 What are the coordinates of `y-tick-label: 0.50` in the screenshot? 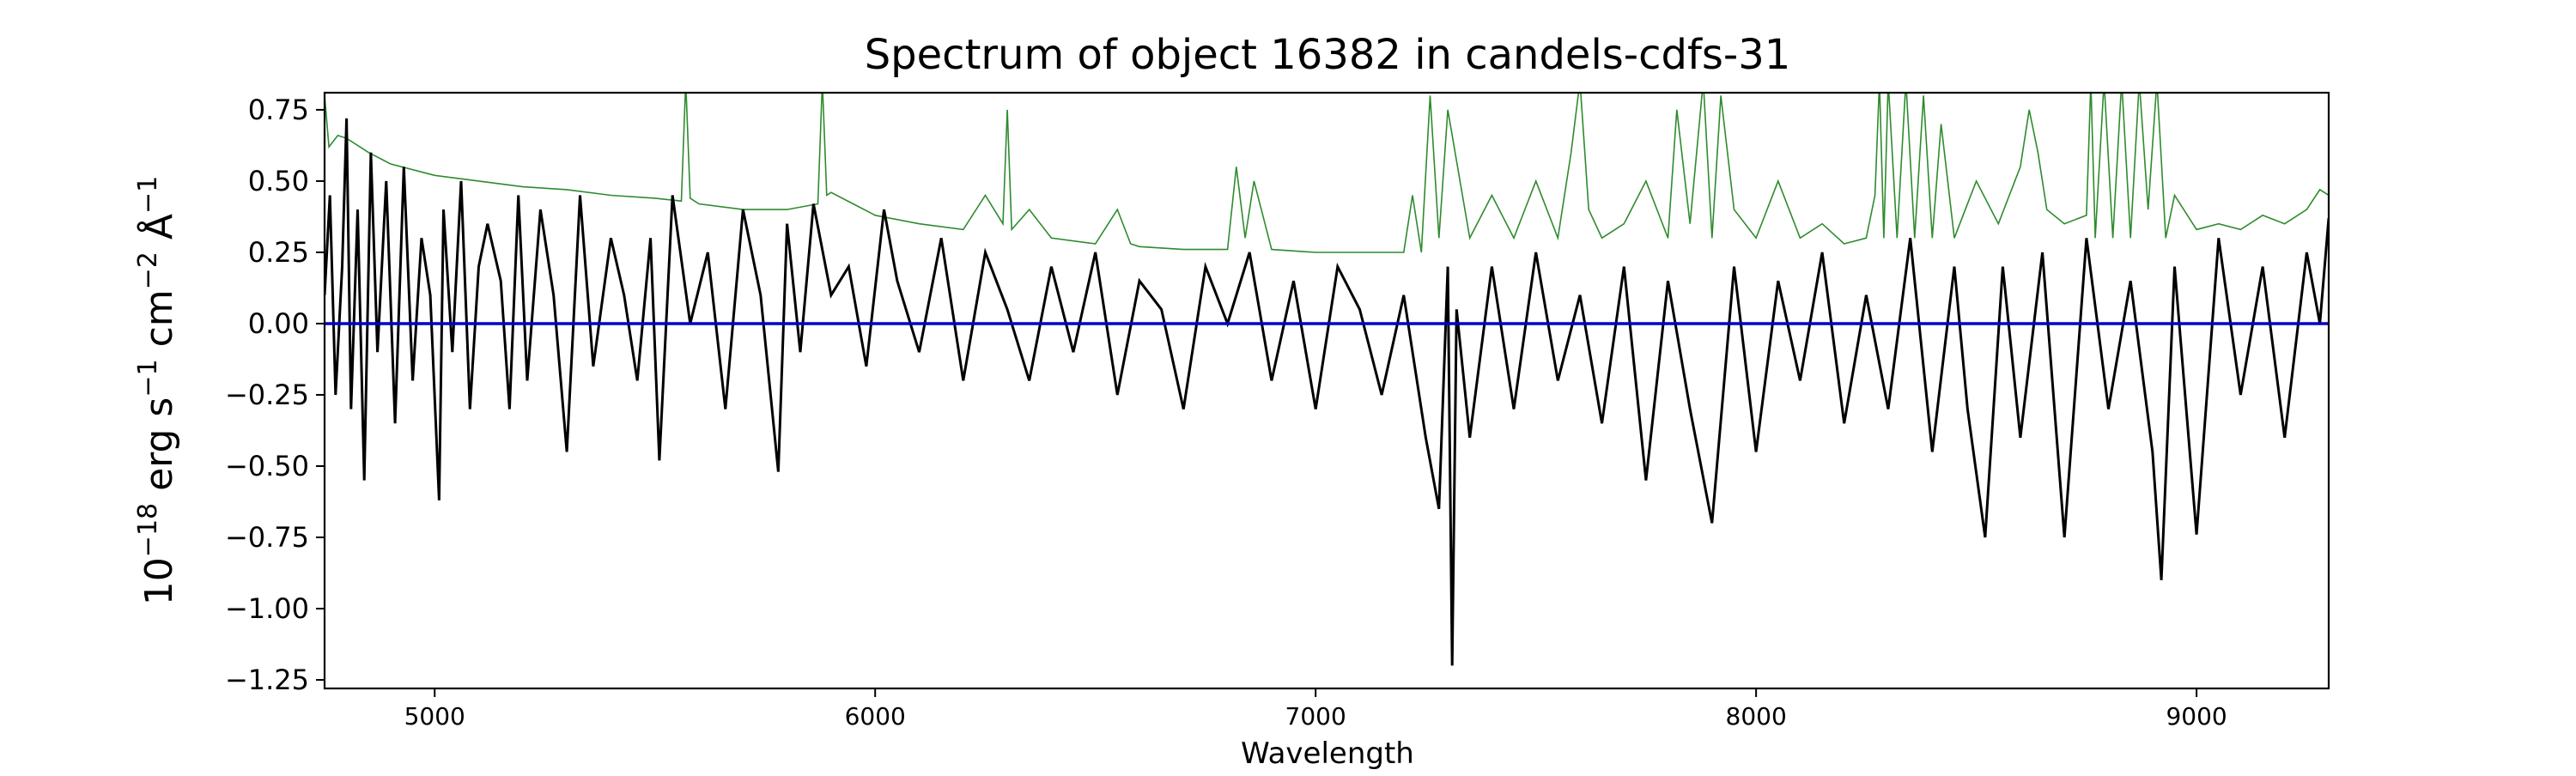 It's located at (279, 181).